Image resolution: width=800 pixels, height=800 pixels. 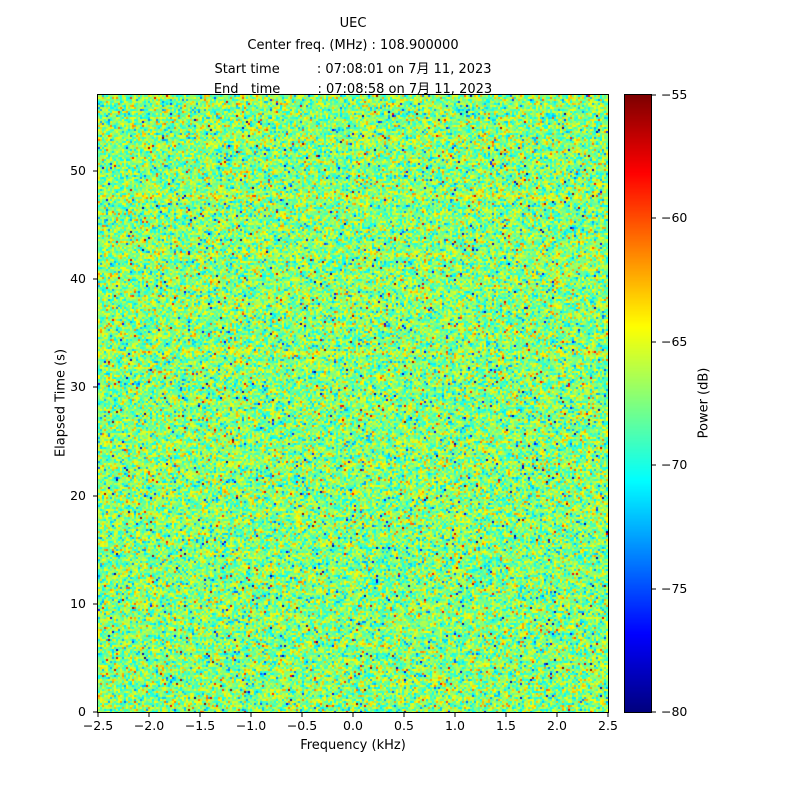 What do you see at coordinates (353, 69) in the screenshot?
I see `start-time-line: Start time : 07:08:01 on 7月 11, 2023` at bounding box center [353, 69].